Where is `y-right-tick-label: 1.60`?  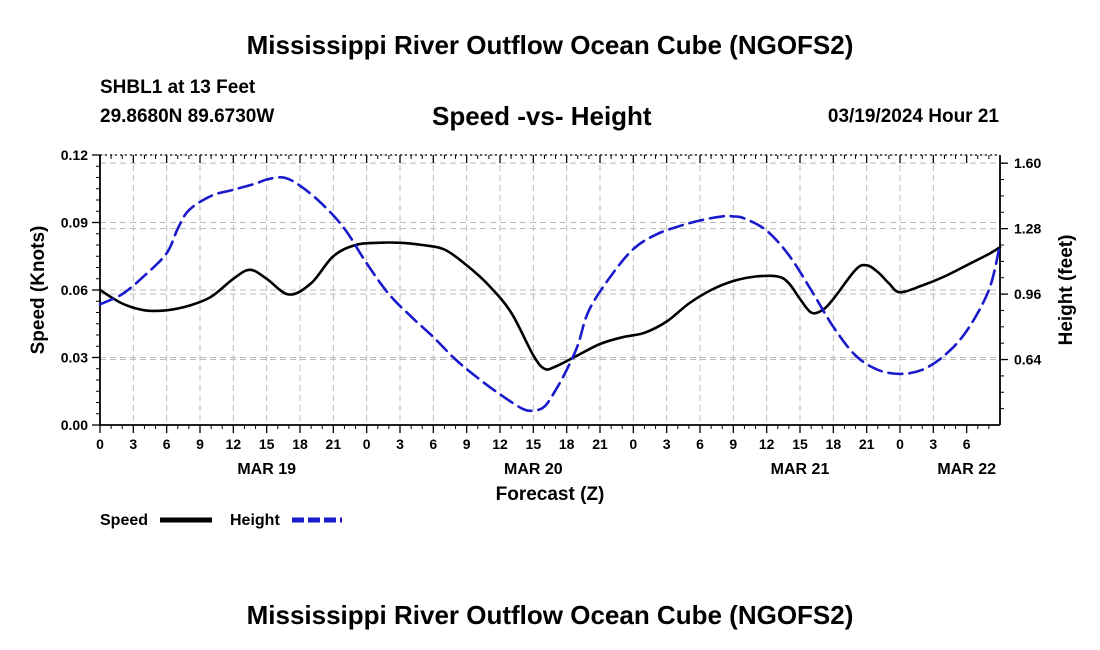
y-right-tick-label: 1.60 is located at coordinates (1027, 163).